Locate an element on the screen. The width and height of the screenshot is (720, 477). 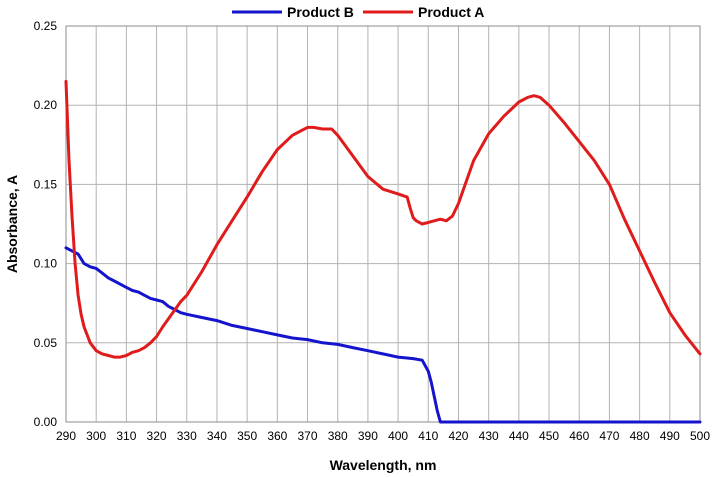
y-tick-label: 0.00 is located at coordinates (46, 422).